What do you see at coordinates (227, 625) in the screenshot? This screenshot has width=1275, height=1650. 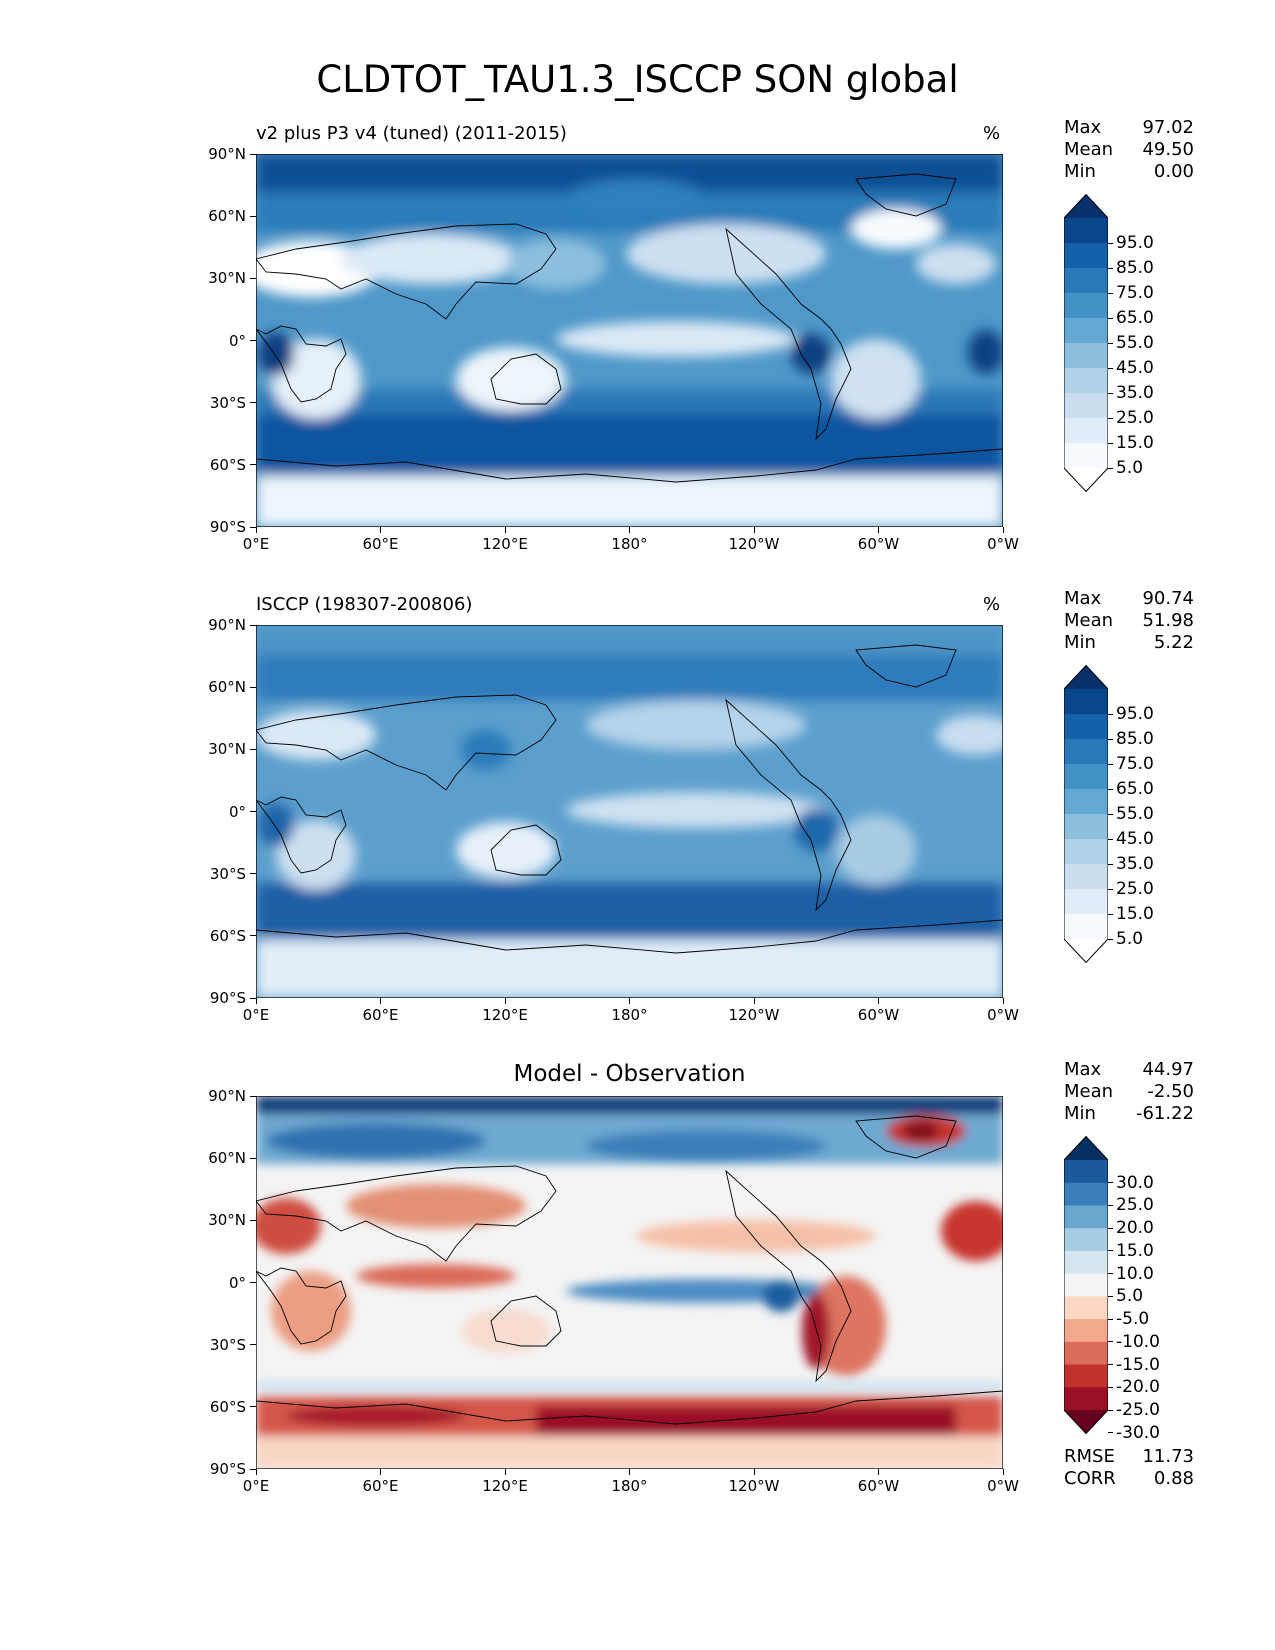 I see `y-tick-label: 90°N` at bounding box center [227, 625].